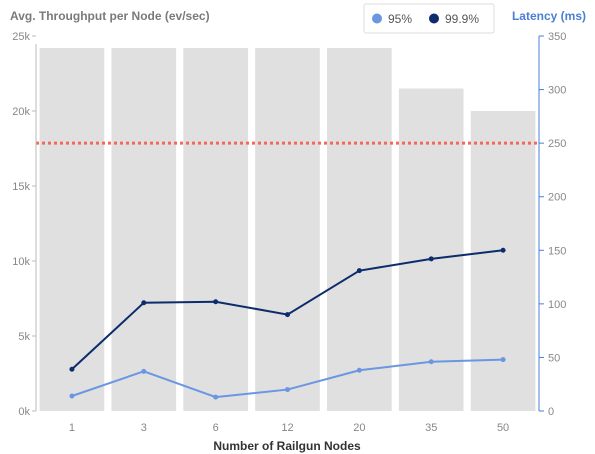  Describe the element at coordinates (21, 112) in the screenshot. I see `left-tick-label: 20k` at that location.